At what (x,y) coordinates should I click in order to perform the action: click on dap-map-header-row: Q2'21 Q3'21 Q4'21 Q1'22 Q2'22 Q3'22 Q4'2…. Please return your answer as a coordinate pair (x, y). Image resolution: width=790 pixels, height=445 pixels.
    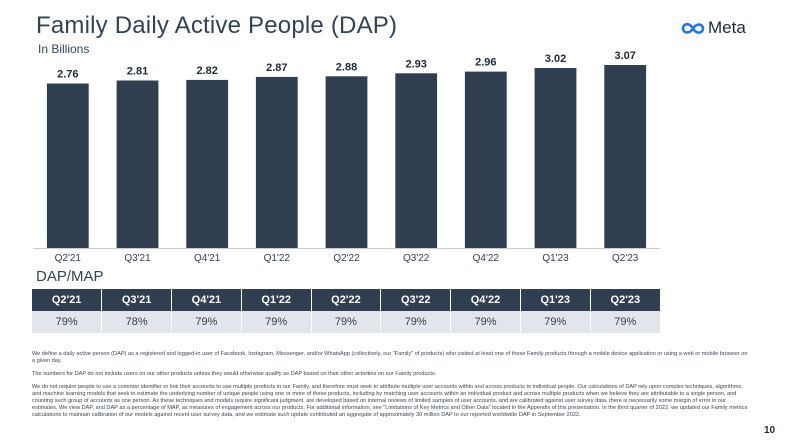
    Looking at the image, I should click on (346, 300).